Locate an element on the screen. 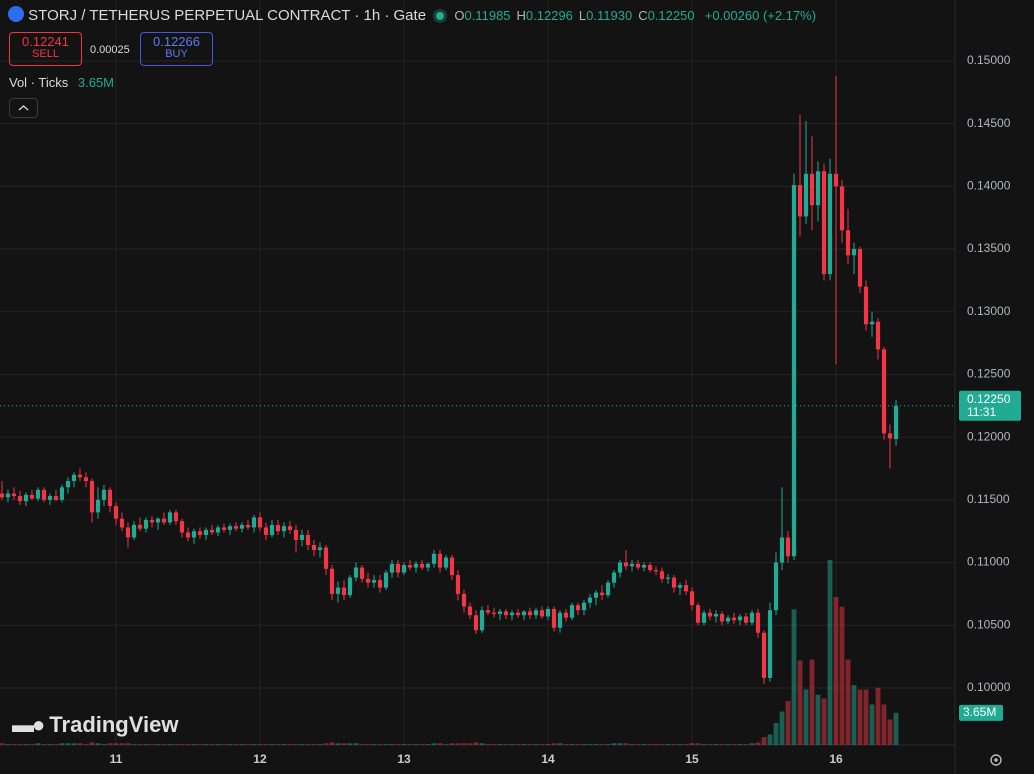 The image size is (1034, 774). sell-button: 0.12241 SELL is located at coordinates (45, 49).